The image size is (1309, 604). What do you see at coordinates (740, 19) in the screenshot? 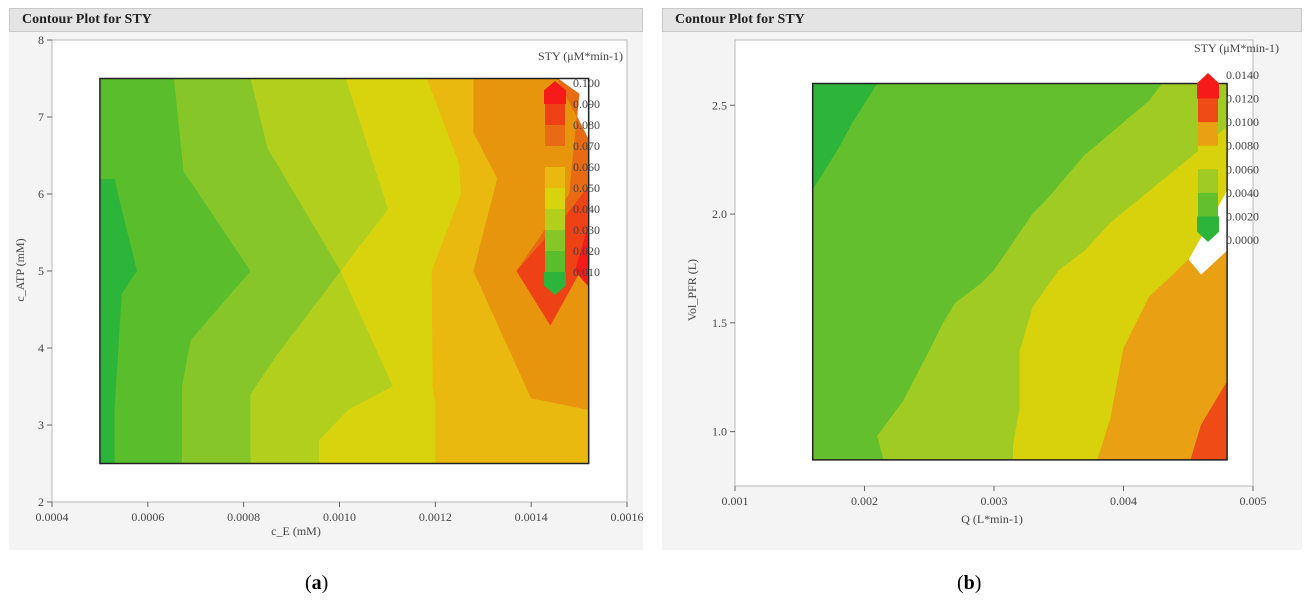
I see `panel-b-title: Contour Plot for STY` at bounding box center [740, 19].